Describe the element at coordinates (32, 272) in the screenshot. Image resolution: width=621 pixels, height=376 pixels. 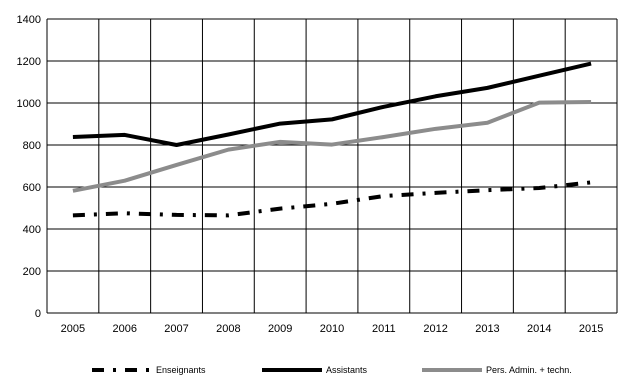
I see `y-tick-label: 200` at that location.